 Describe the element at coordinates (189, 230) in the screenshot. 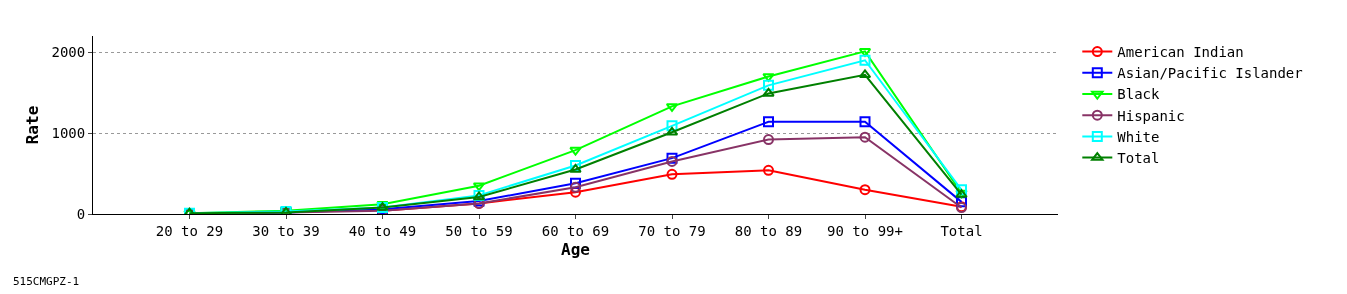

I see `x-tick-label: 20 to 29` at that location.